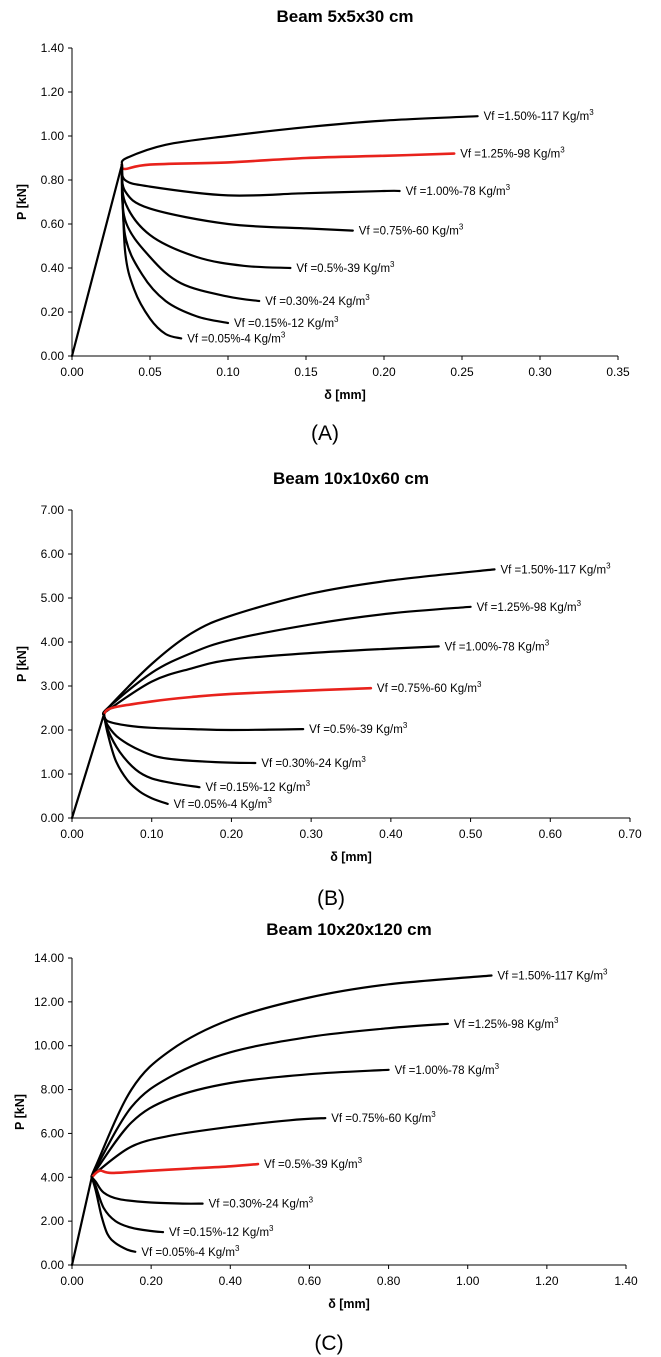 The image size is (661, 1357). I want to click on x-tick-label: 1.00, so click(468, 1281).